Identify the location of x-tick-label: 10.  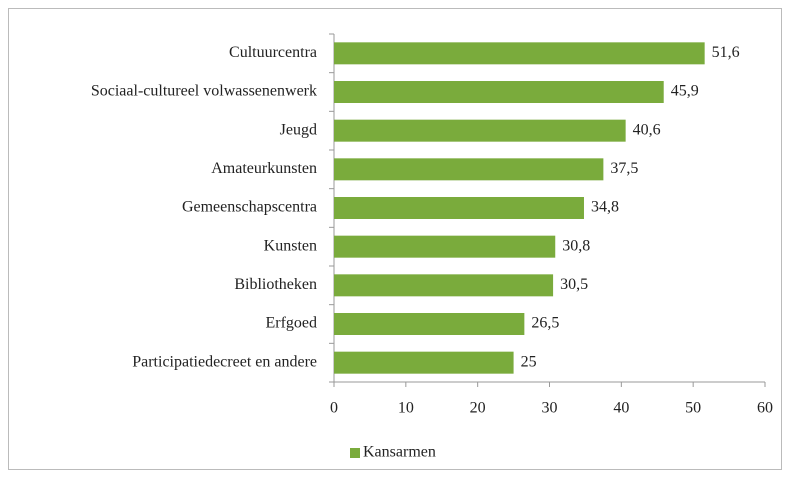
(406, 408).